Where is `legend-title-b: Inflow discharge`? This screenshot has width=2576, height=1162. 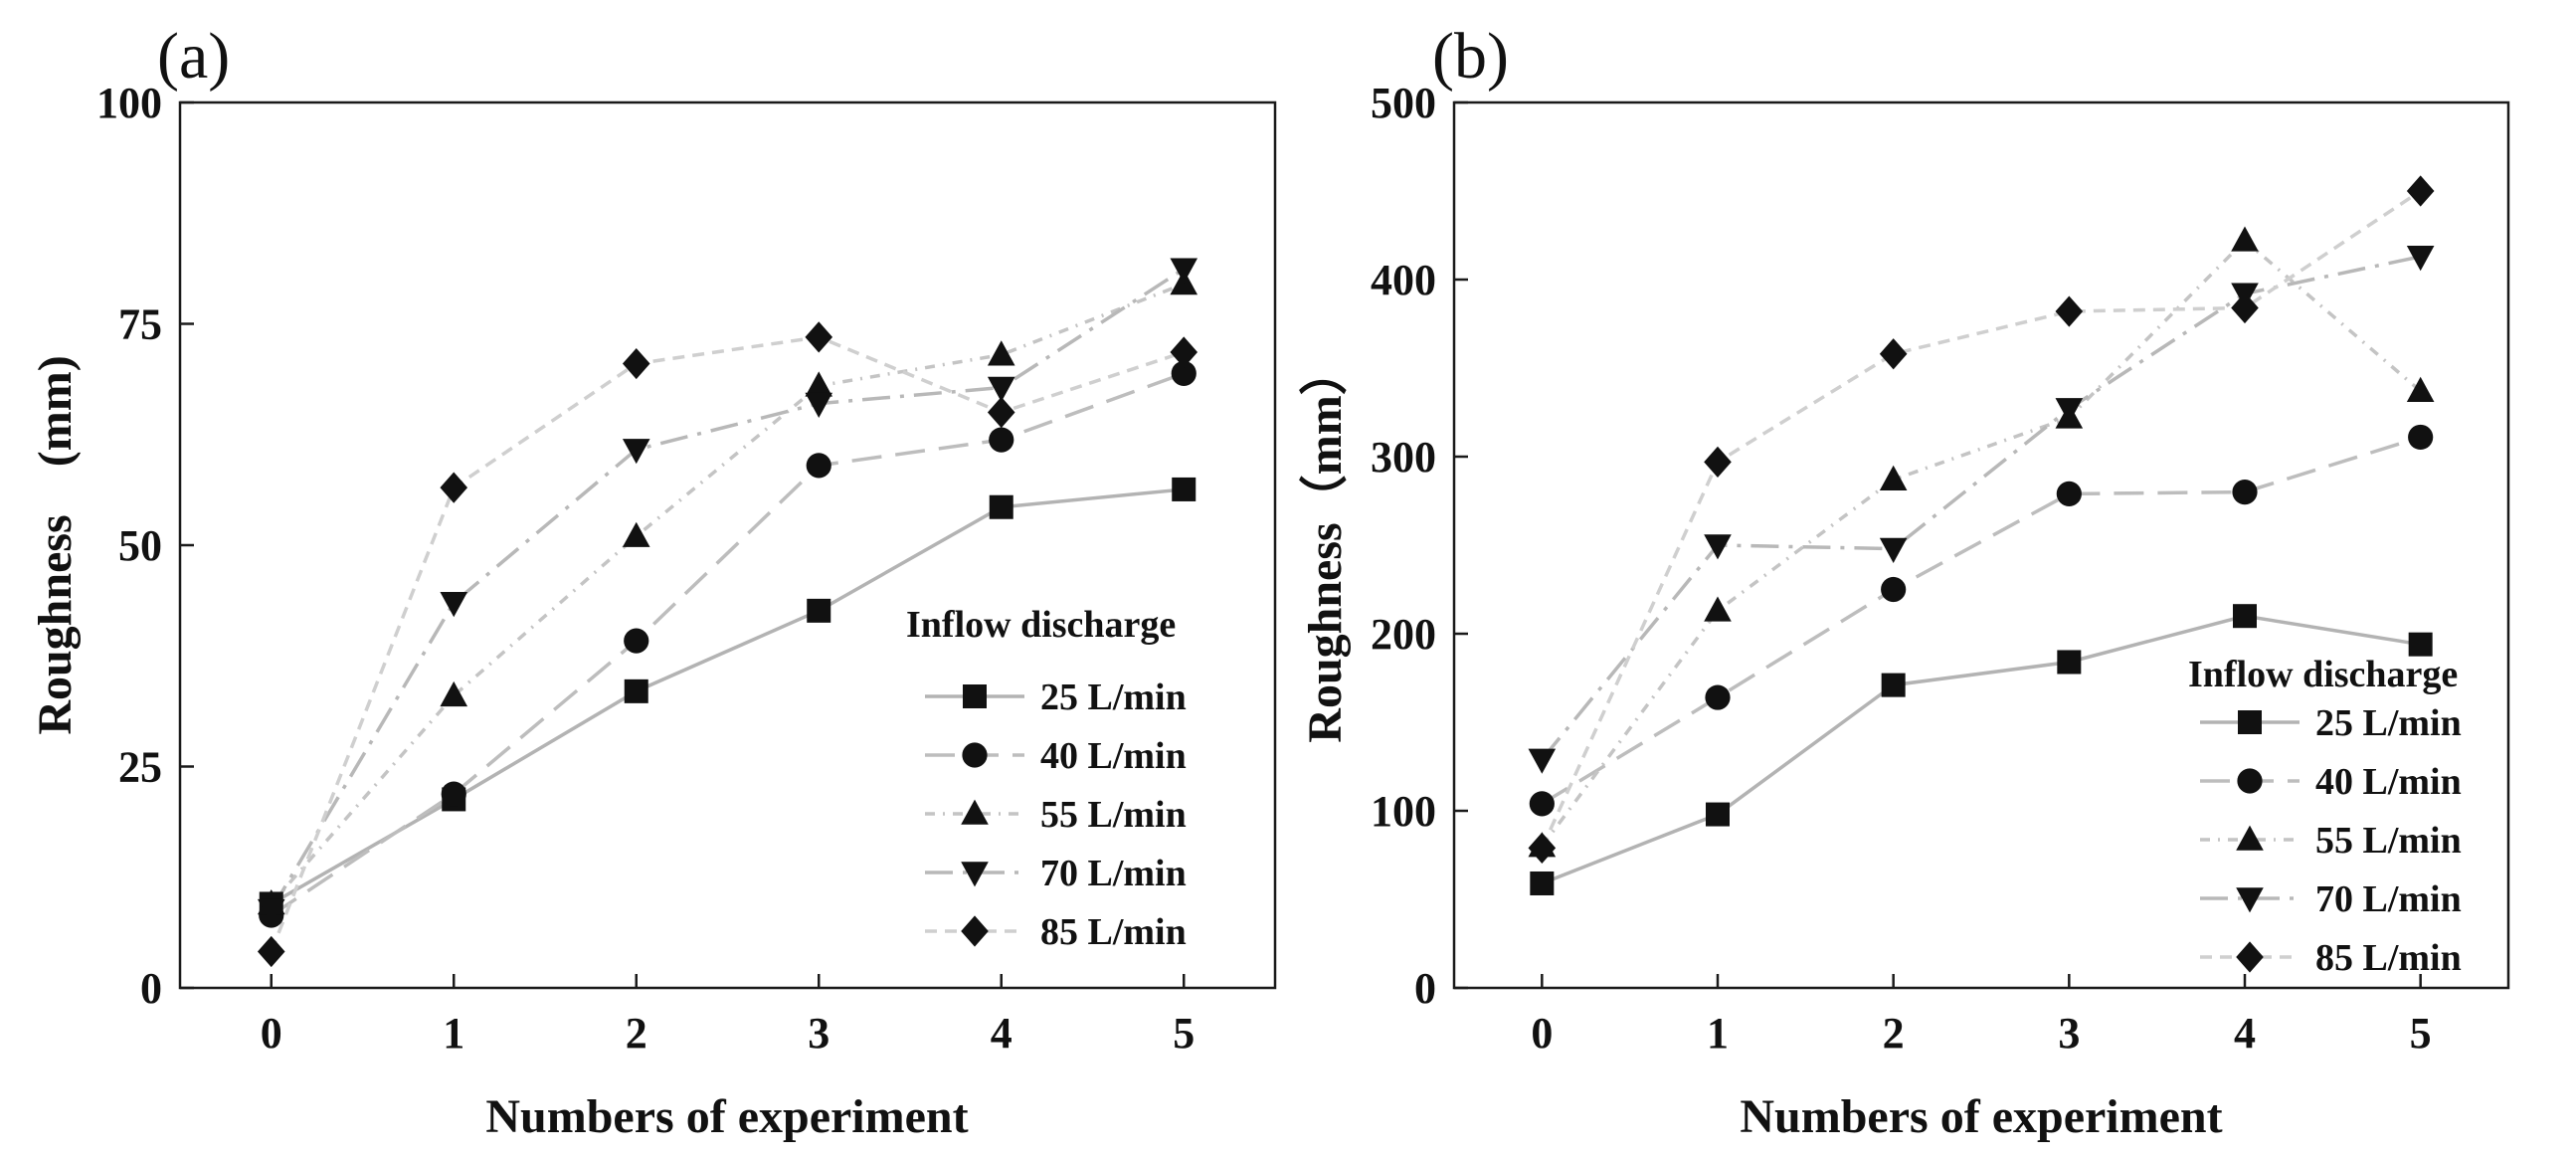 legend-title-b: Inflow discharge is located at coordinates (2323, 675).